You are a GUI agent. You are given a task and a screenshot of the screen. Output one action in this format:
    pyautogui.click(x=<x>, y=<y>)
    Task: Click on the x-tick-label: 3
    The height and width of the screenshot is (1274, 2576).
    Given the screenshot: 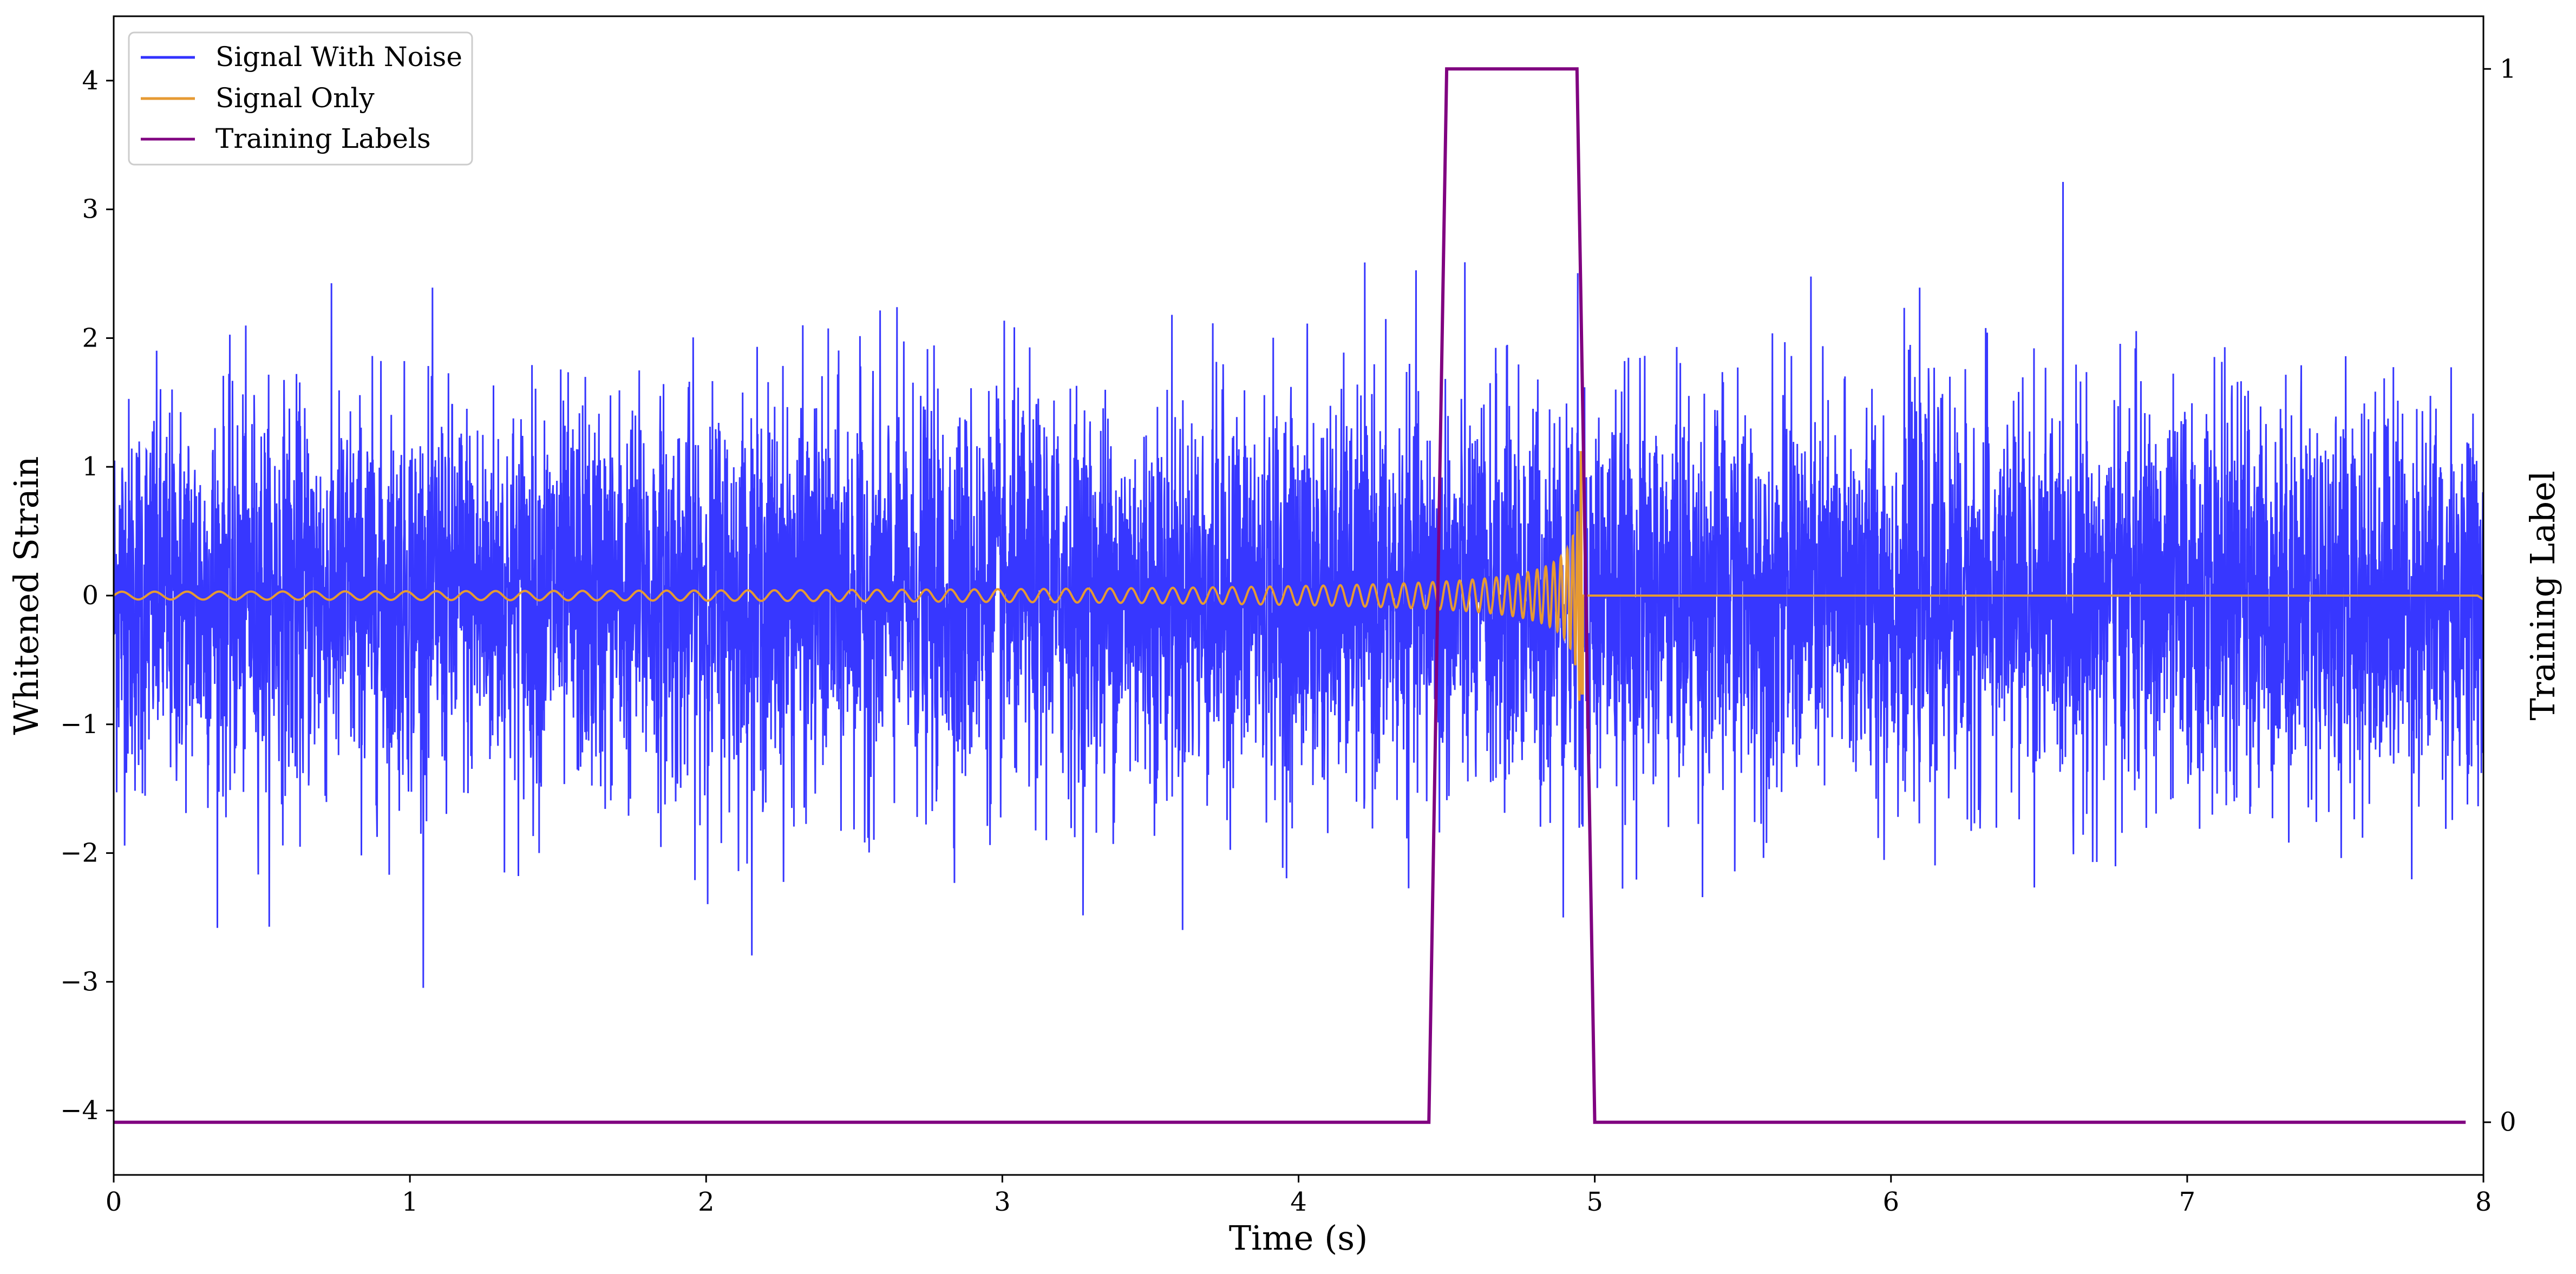 What is the action you would take?
    pyautogui.click(x=1003, y=1202)
    